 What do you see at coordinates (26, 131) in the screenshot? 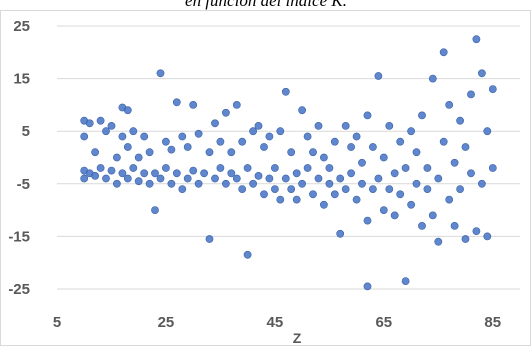
I see `y-tick-label: 5` at bounding box center [26, 131].